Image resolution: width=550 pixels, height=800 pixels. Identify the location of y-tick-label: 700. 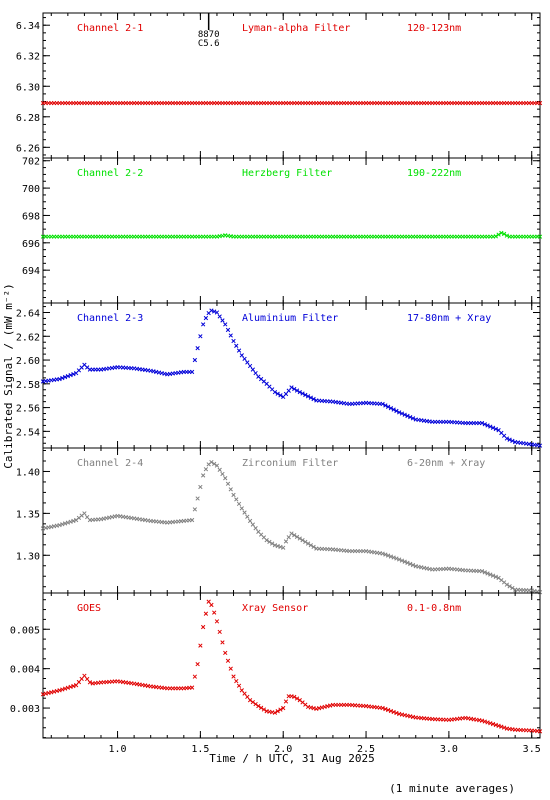
(31, 189).